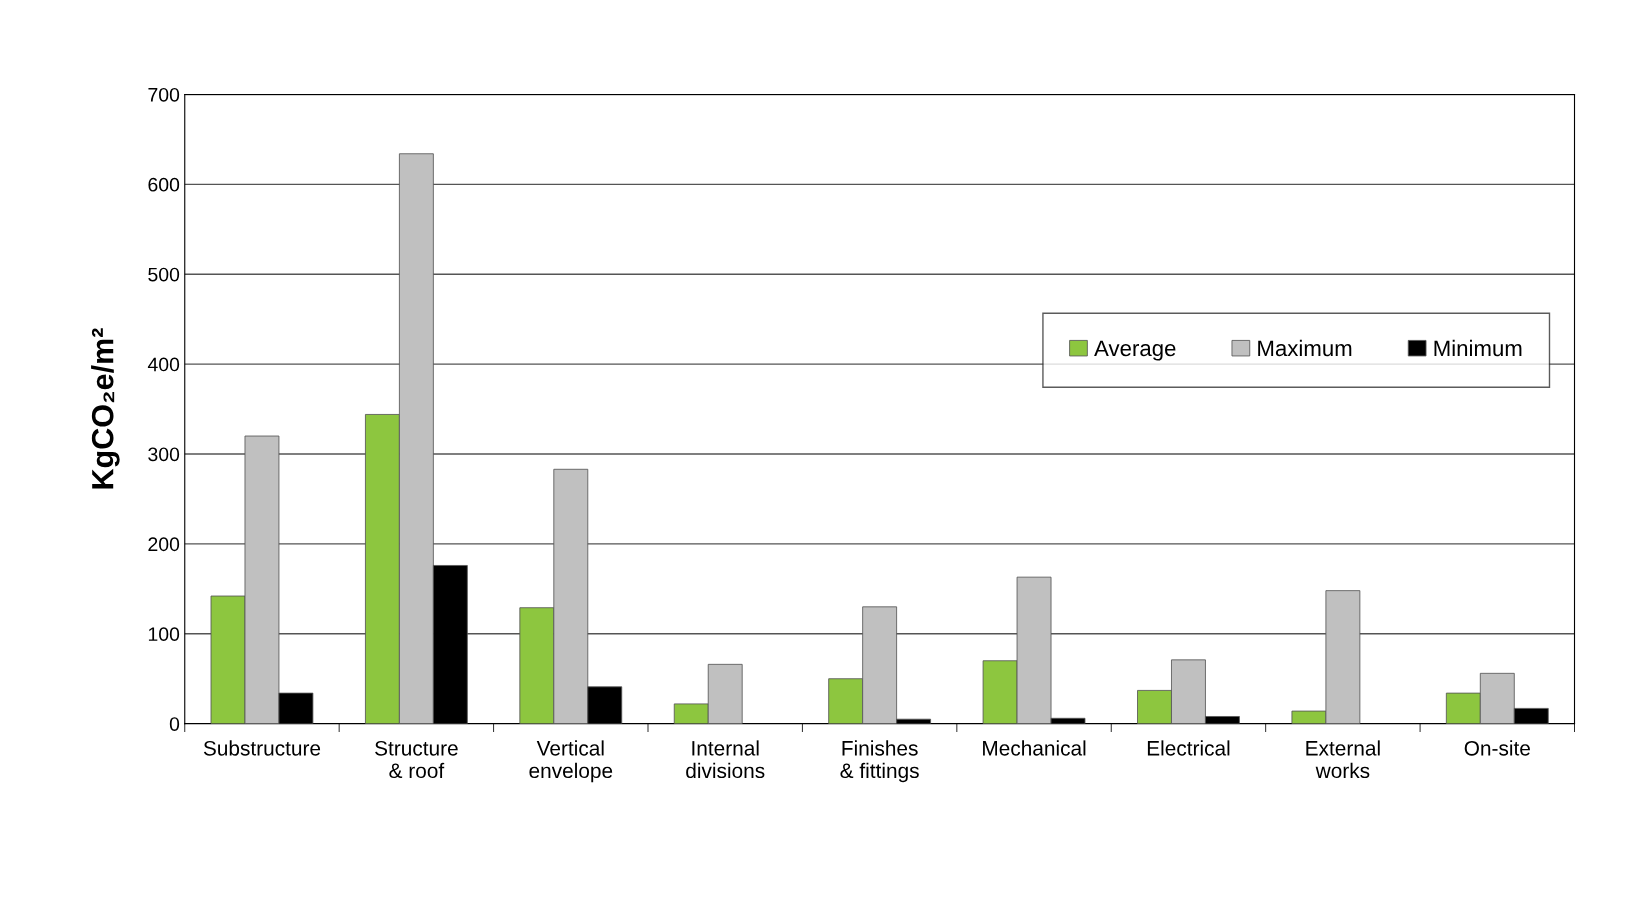 This screenshot has width=1635, height=908. I want to click on x-tick-label: Finishes & fittings, so click(879, 761).